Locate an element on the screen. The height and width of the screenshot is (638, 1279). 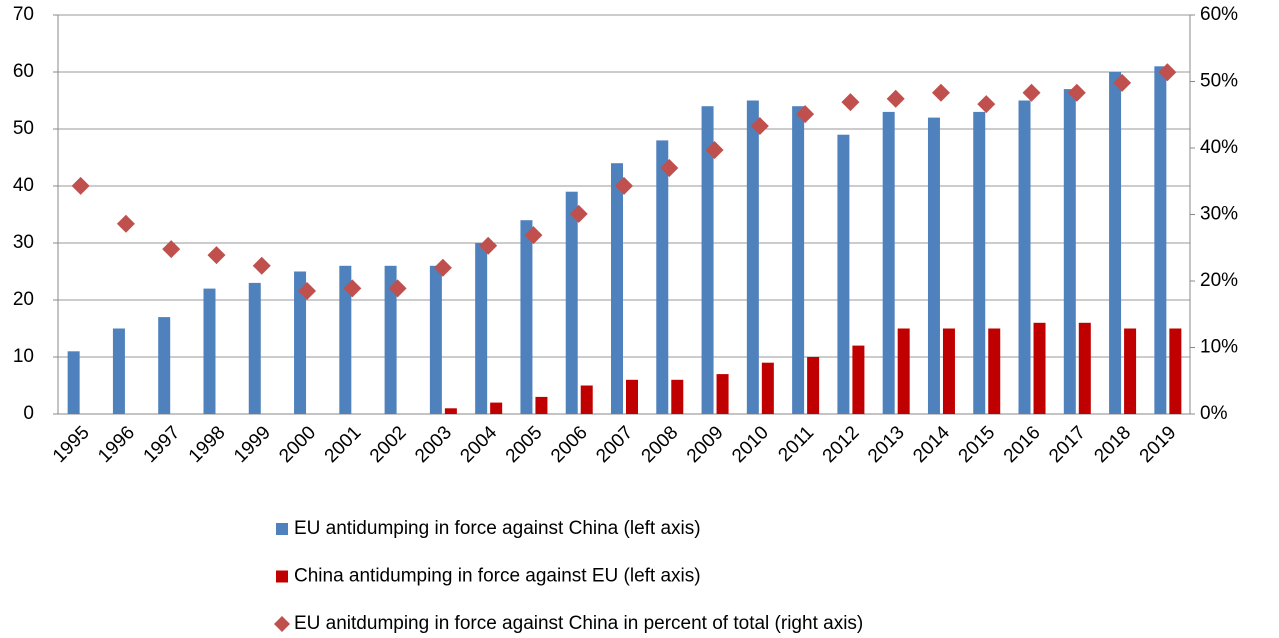
x-tick-label: 2003 is located at coordinates (433, 444).